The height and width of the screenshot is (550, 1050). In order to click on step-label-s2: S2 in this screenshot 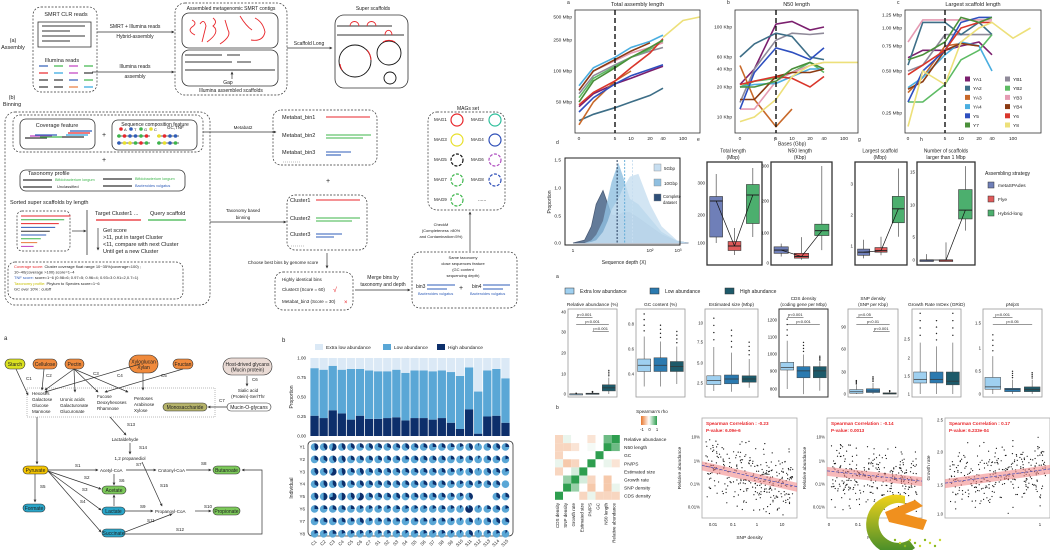, I will do `click(87, 477)`.